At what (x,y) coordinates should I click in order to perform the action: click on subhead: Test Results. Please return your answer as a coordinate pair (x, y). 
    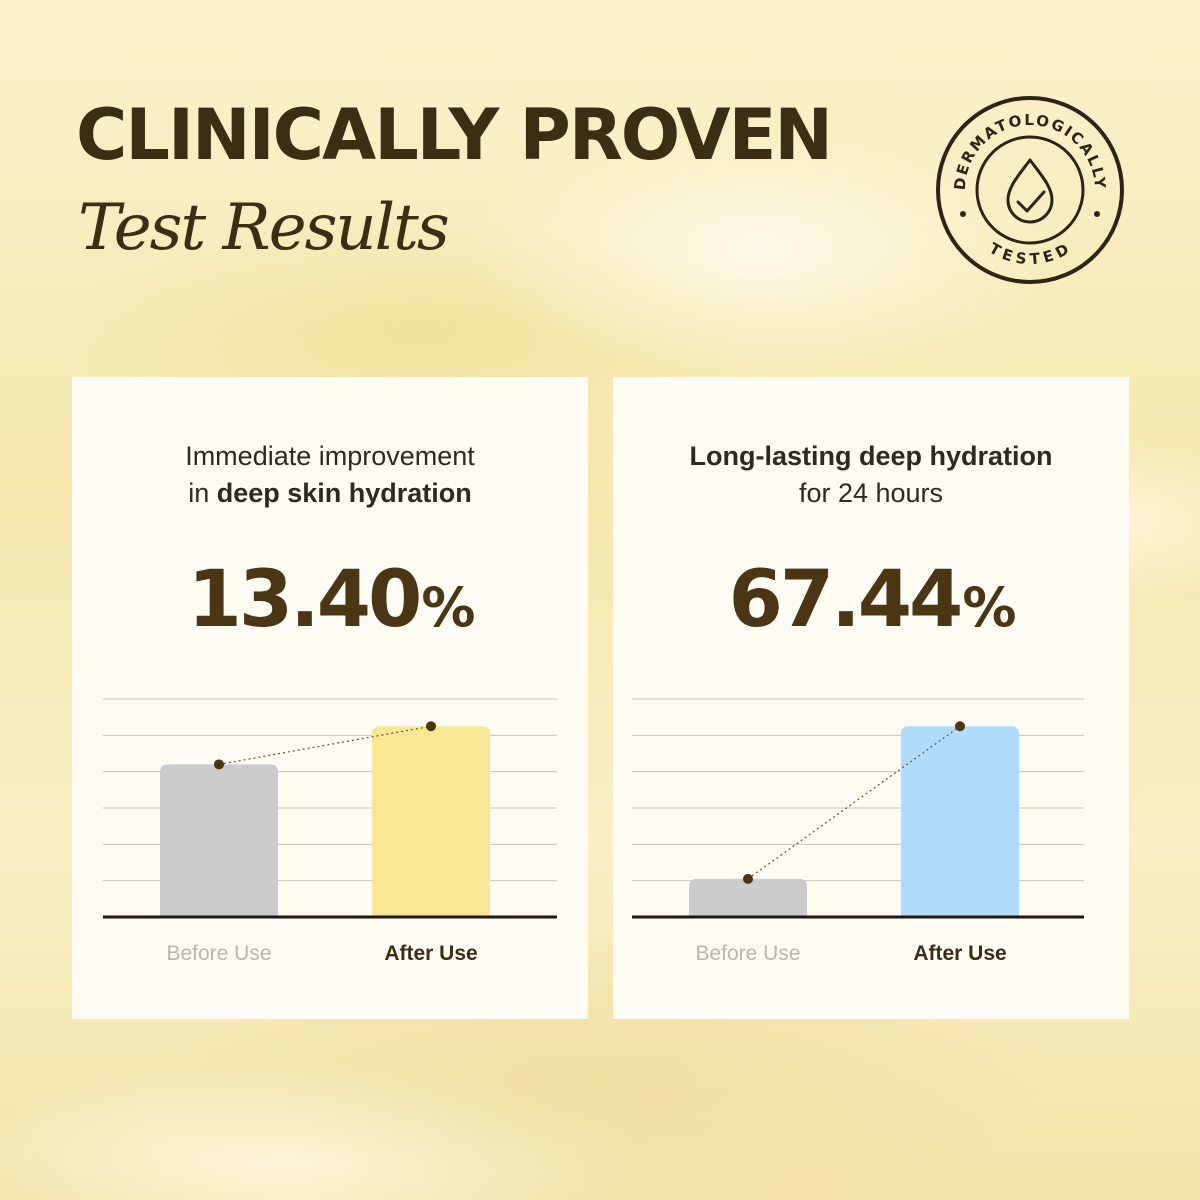
    Looking at the image, I should click on (264, 228).